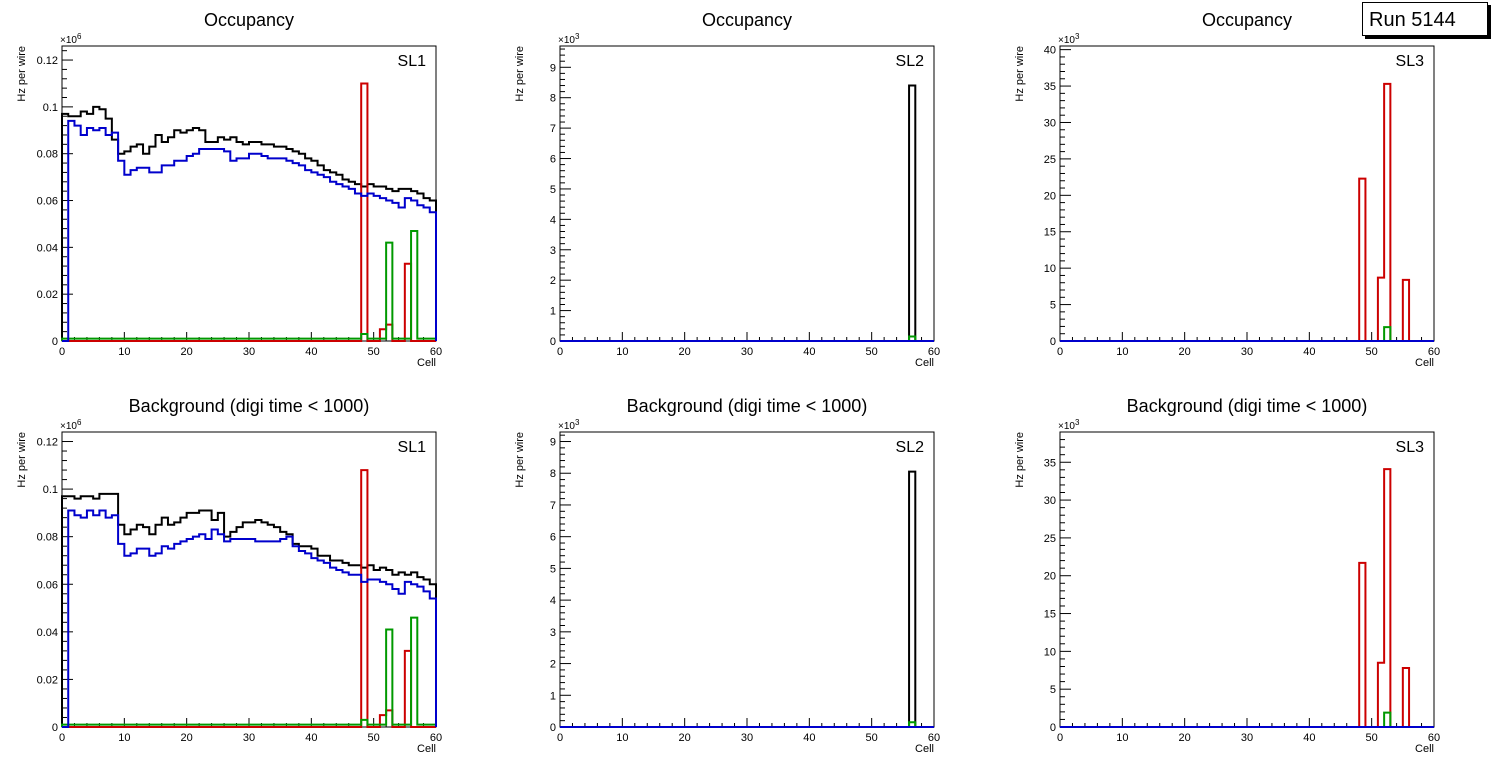 This screenshot has width=1496, height=772. Describe the element at coordinates (1053, 690) in the screenshot. I see `y-tick-label: 5` at that location.